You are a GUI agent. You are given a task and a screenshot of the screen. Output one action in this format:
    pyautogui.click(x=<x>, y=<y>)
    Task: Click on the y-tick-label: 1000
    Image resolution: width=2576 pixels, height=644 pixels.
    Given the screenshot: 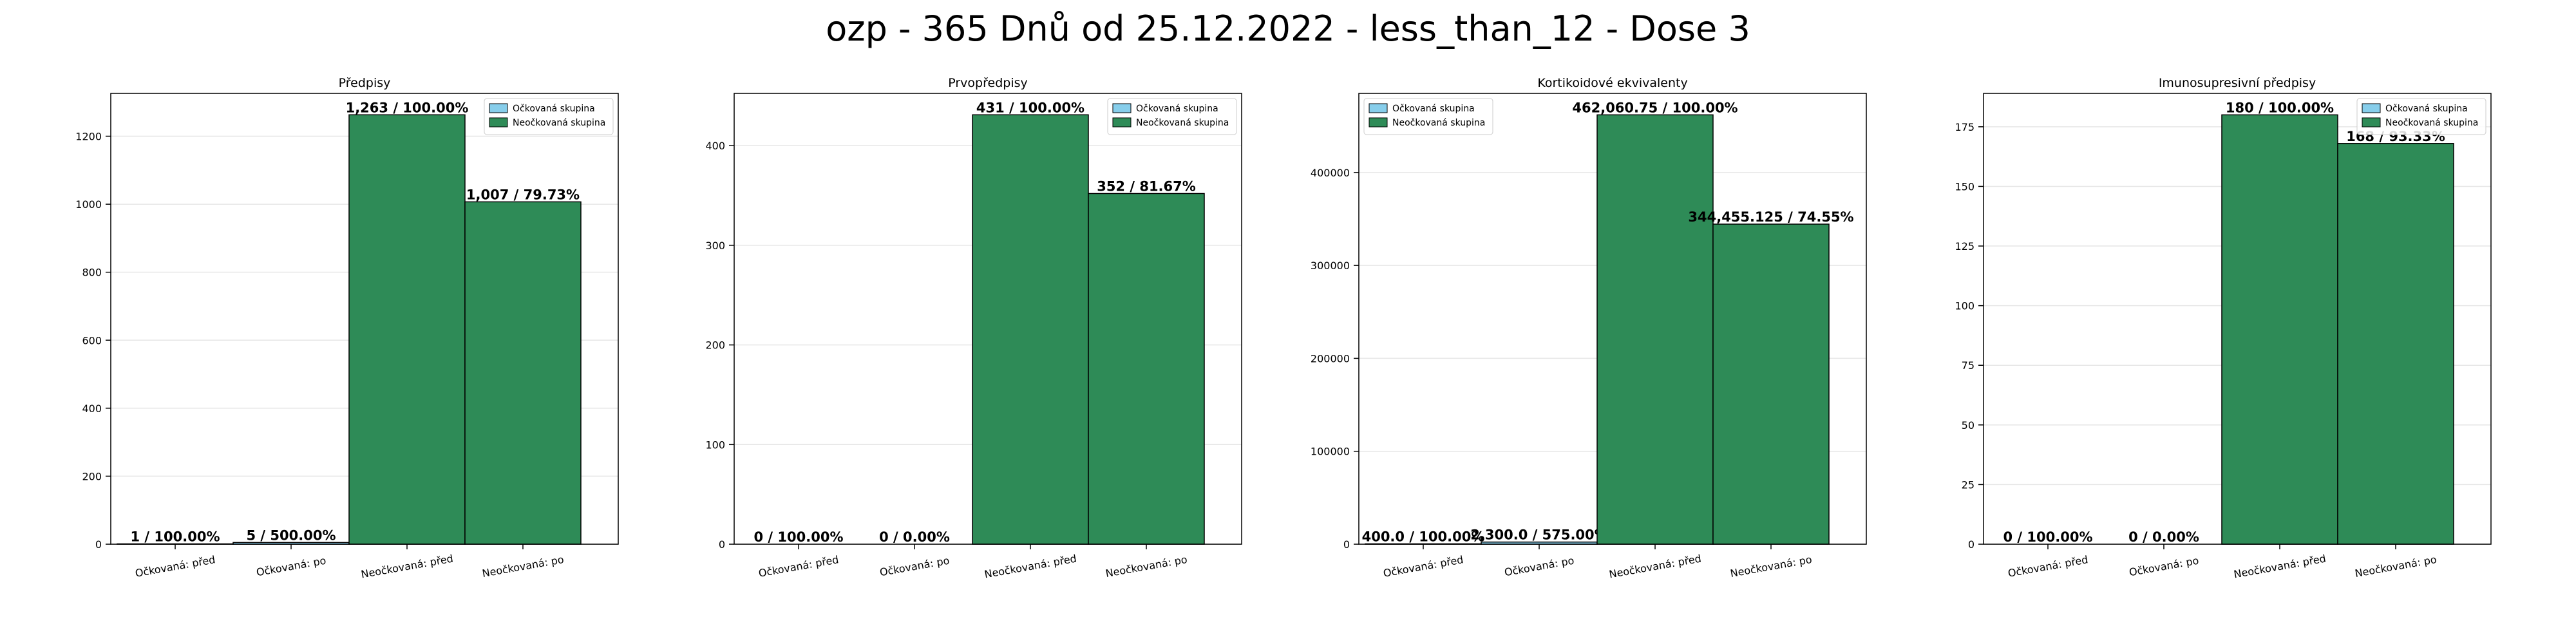 What is the action you would take?
    pyautogui.click(x=88, y=205)
    